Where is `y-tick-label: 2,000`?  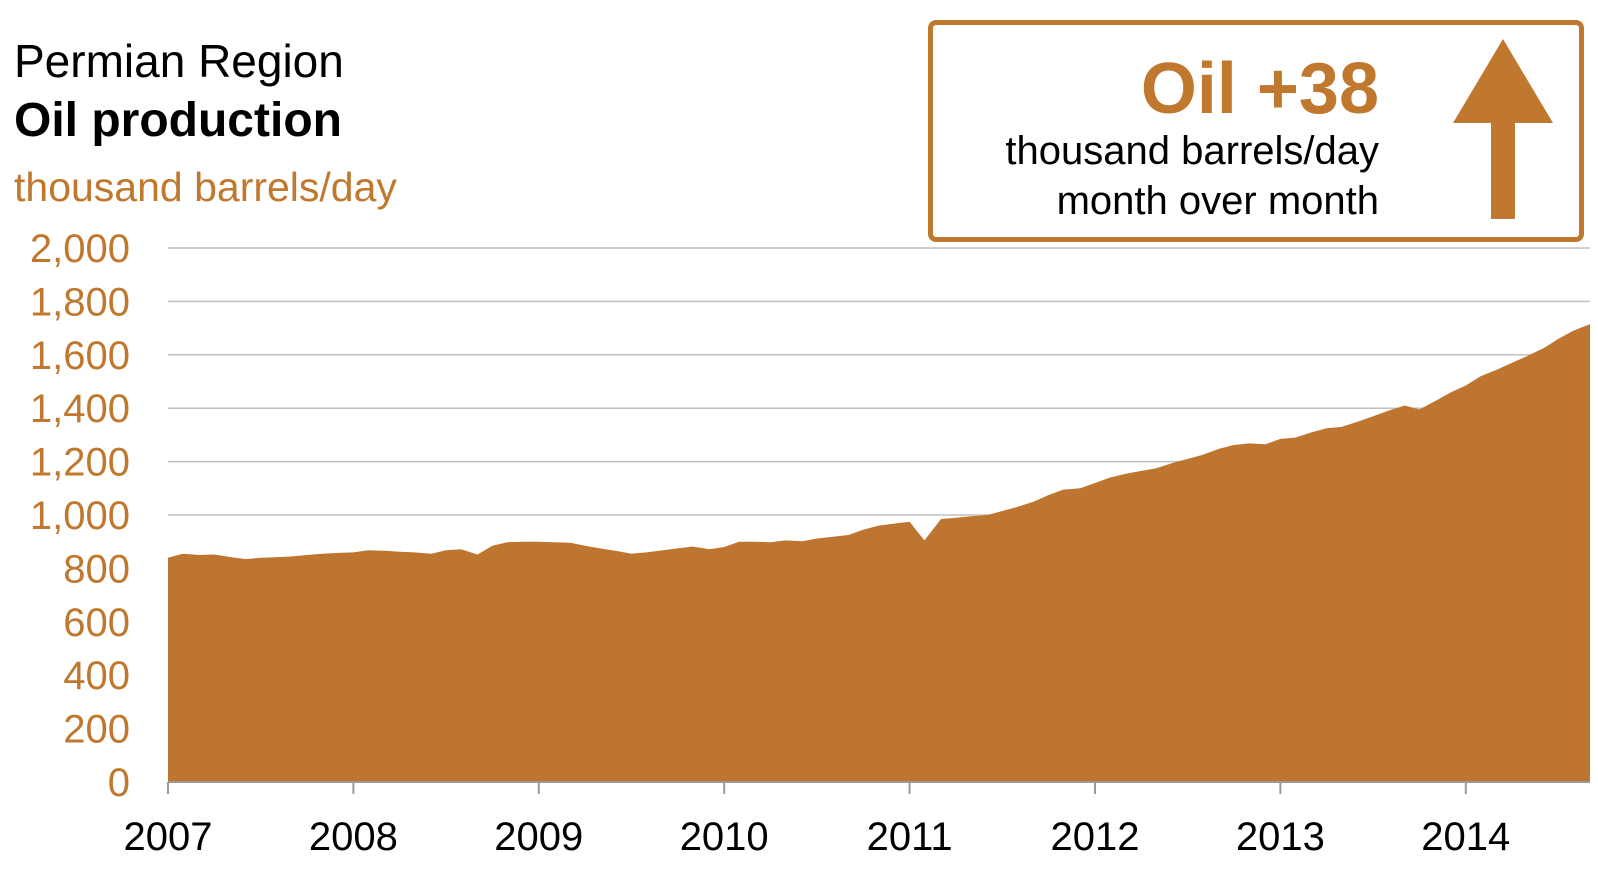
y-tick-label: 2,000 is located at coordinates (80, 249).